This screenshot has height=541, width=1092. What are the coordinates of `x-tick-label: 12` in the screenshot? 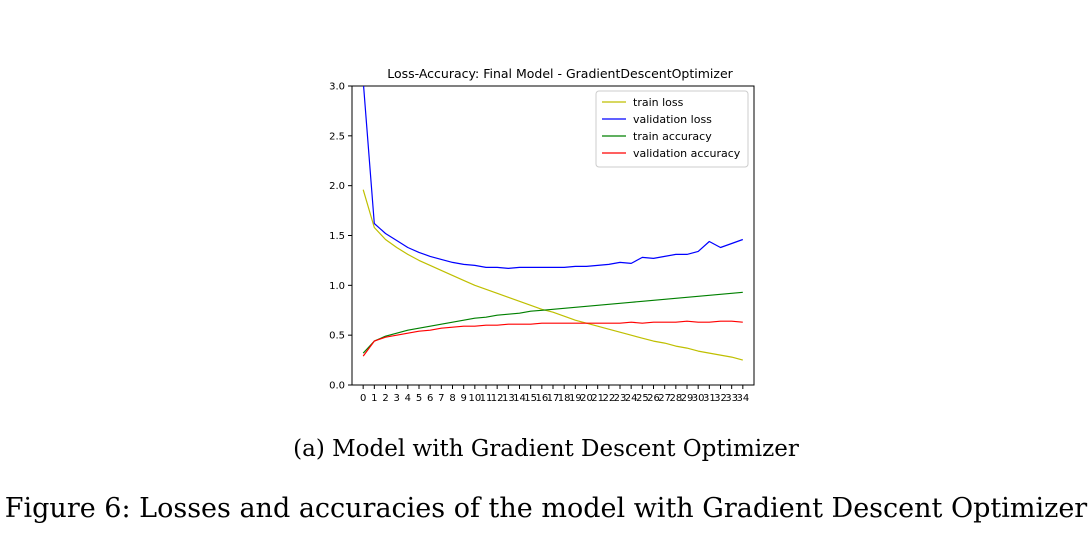 It's located at (497, 398).